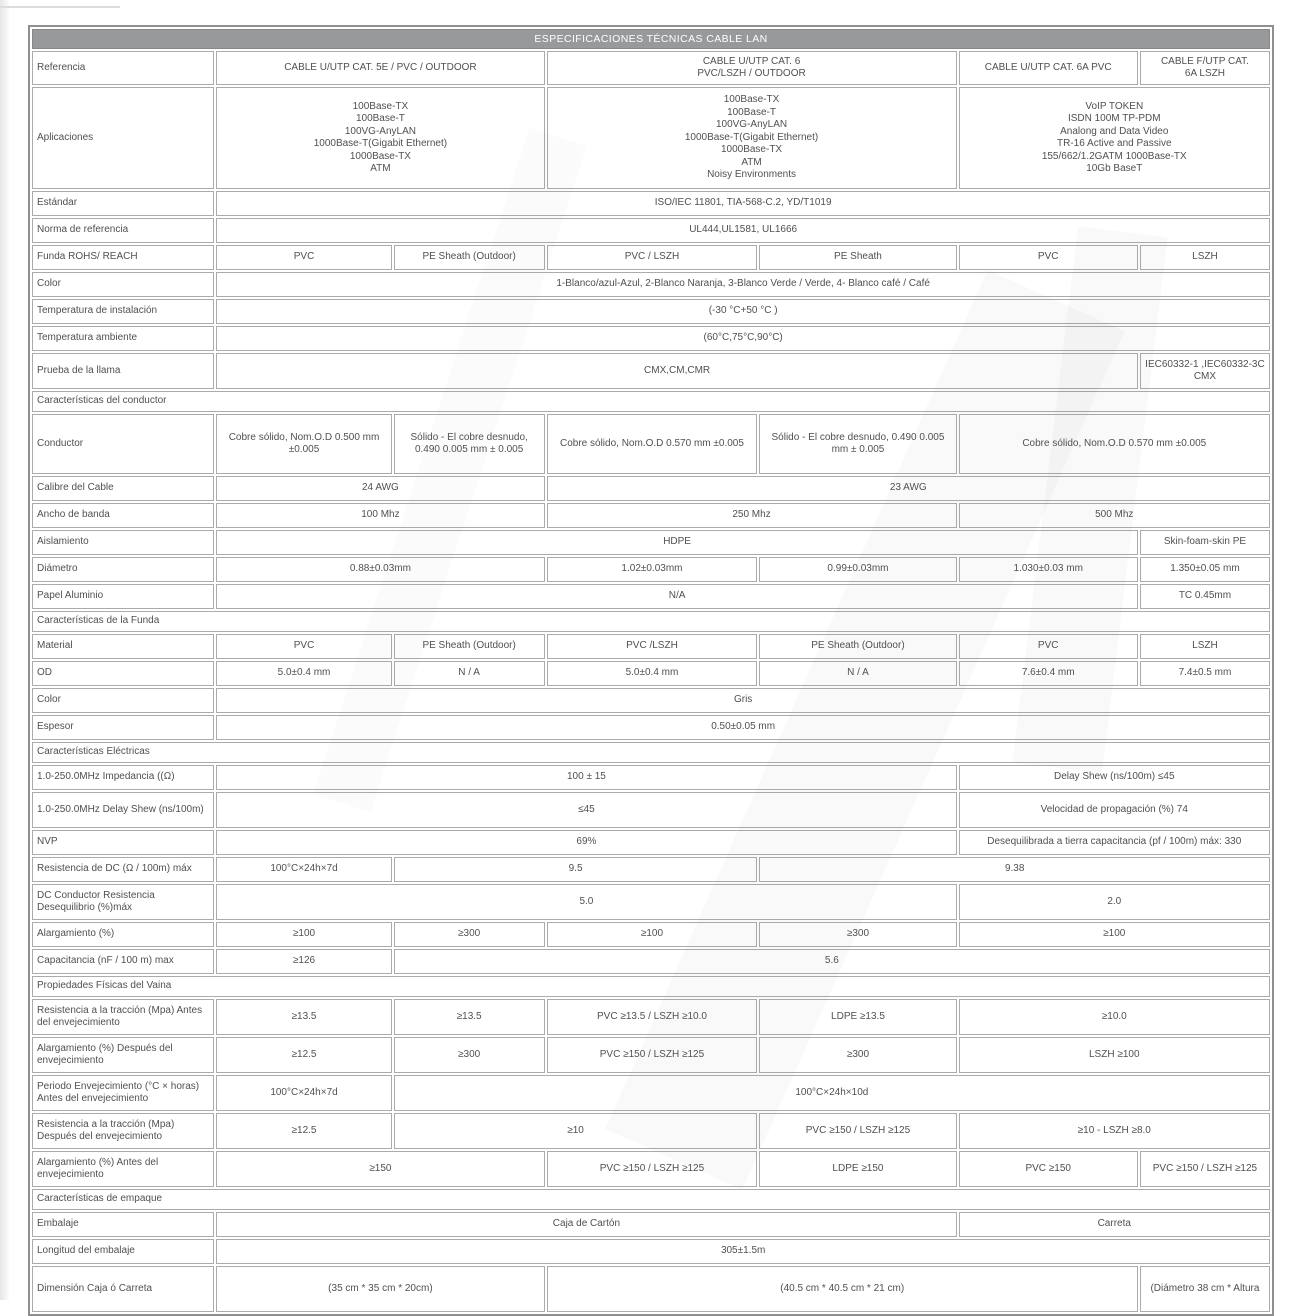 The width and height of the screenshot is (1300, 1316). Describe the element at coordinates (304, 1093) in the screenshot. I see `cell: 100°C×24h×7d` at that location.